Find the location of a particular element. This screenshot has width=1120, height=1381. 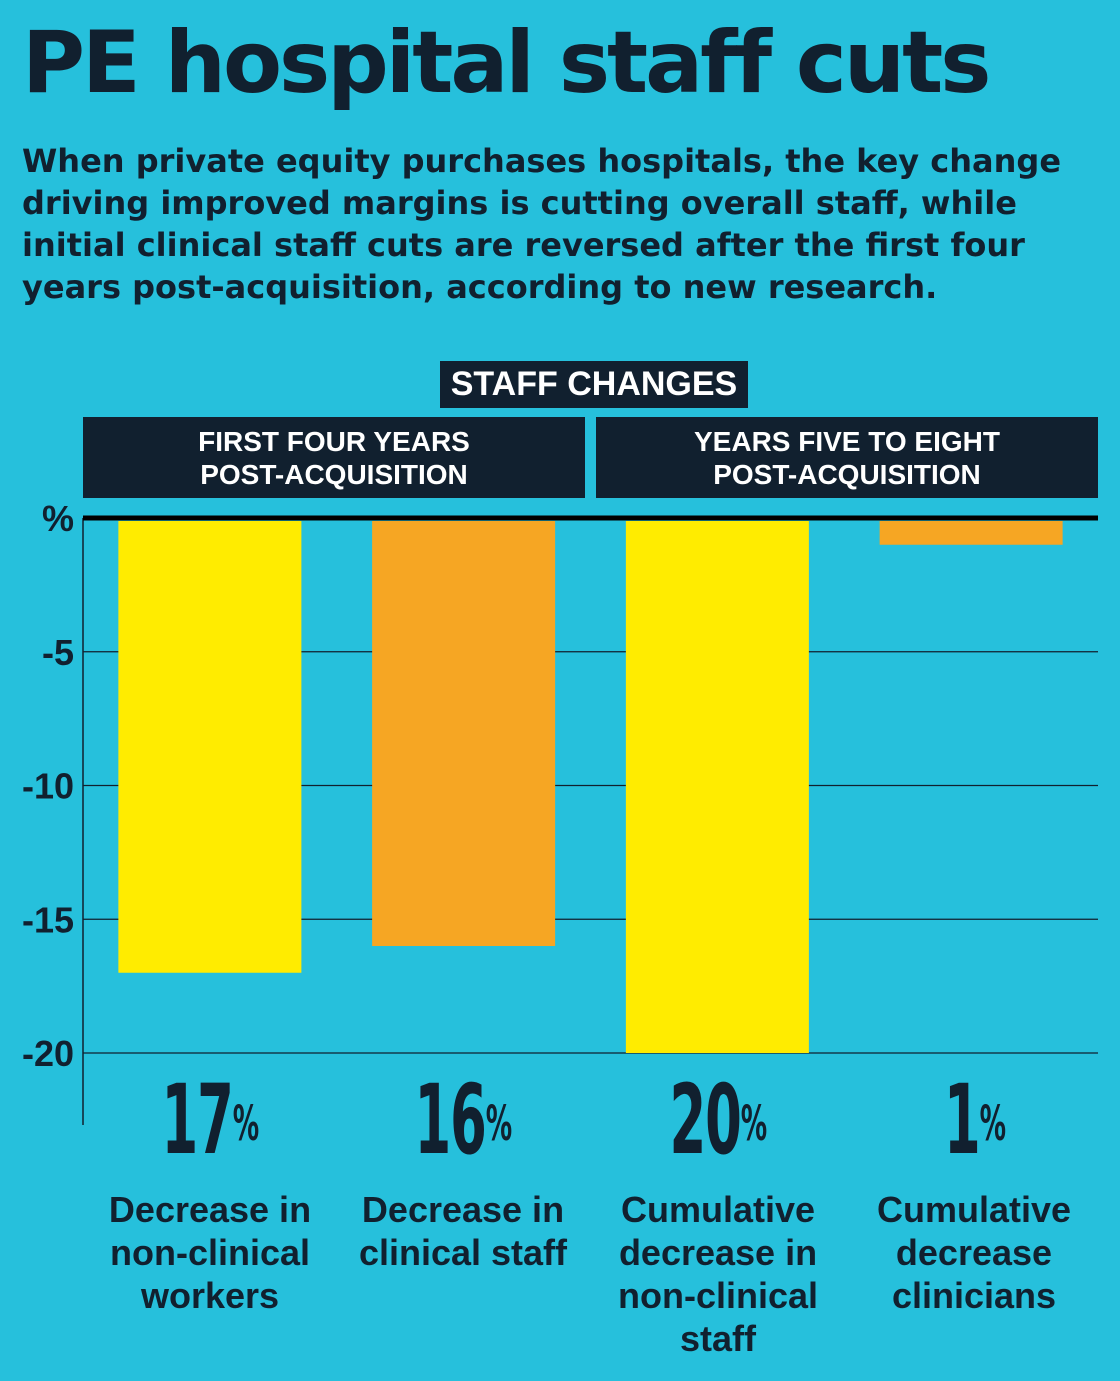

stat-cumulative-clinicians: 1% Cumulative decrease clinicians is located at coordinates (974, 1188).